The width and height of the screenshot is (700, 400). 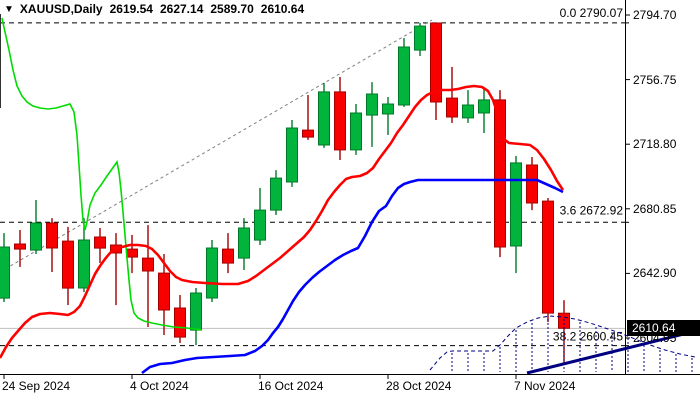 What do you see at coordinates (592, 13) in the screenshot?
I see `fib-label-0.0: 0.0 2790.07` at bounding box center [592, 13].